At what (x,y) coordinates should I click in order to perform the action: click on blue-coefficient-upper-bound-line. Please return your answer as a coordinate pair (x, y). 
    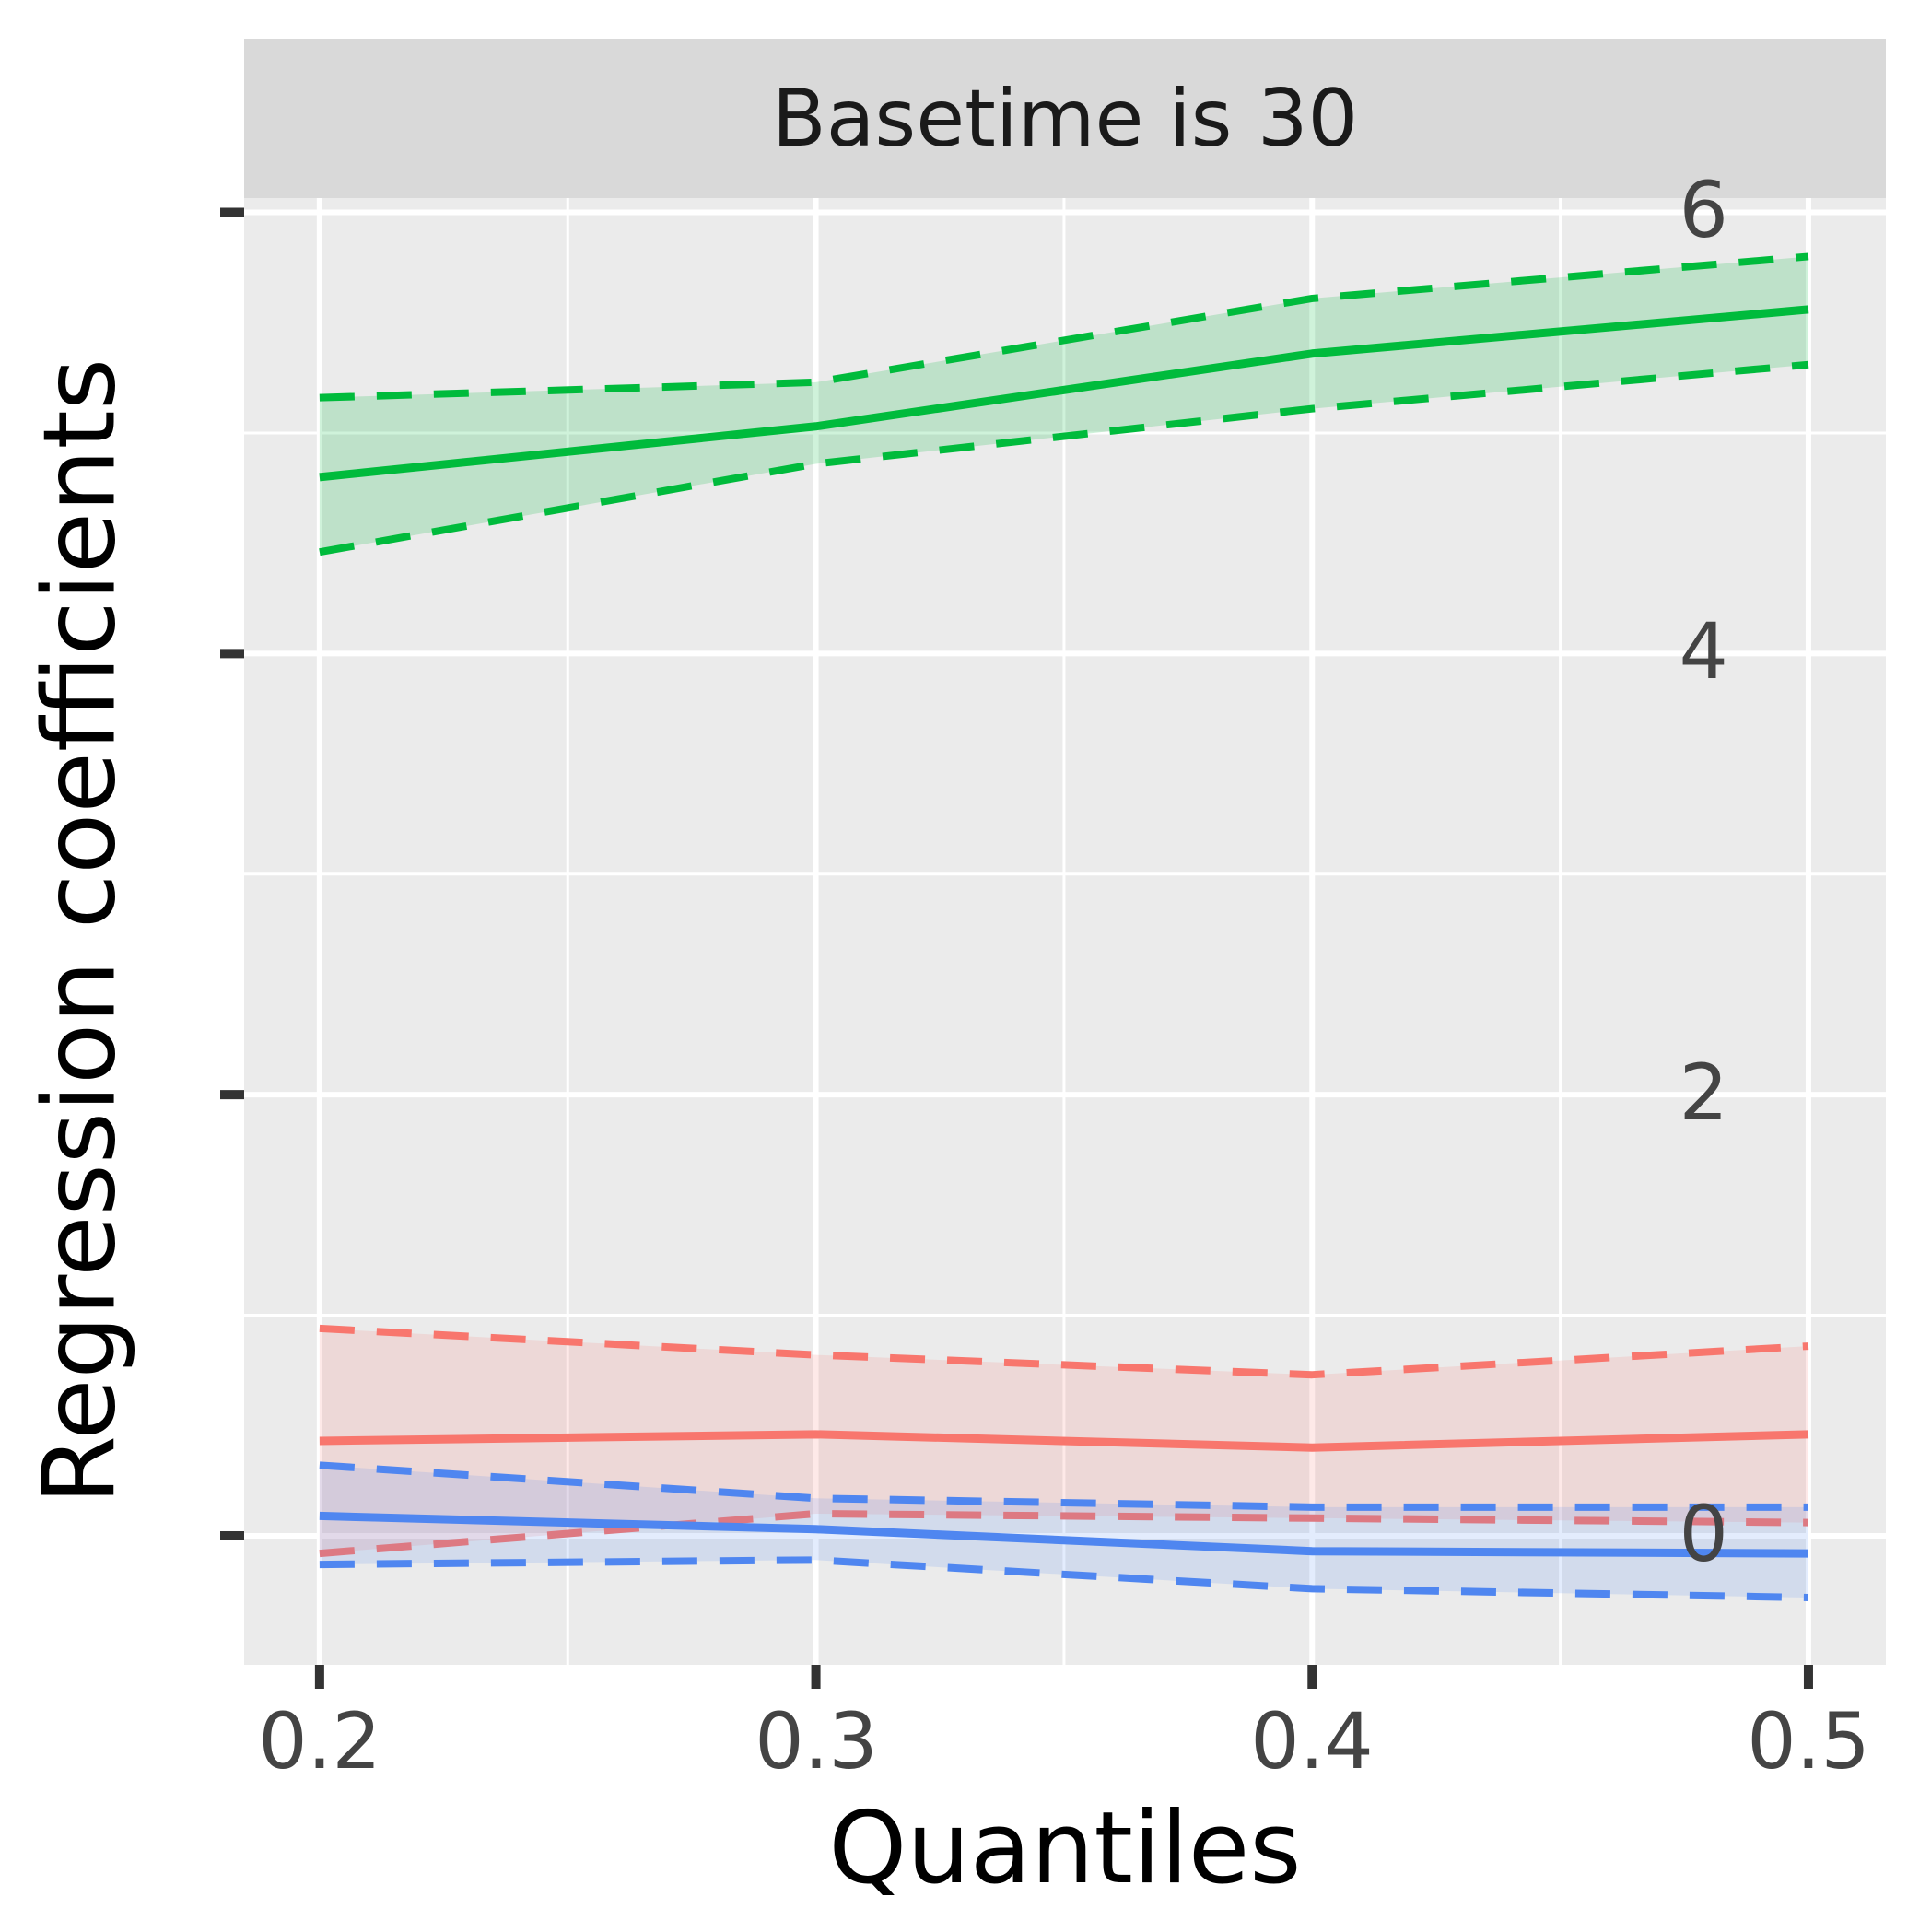
    Looking at the image, I should click on (1063, 1486).